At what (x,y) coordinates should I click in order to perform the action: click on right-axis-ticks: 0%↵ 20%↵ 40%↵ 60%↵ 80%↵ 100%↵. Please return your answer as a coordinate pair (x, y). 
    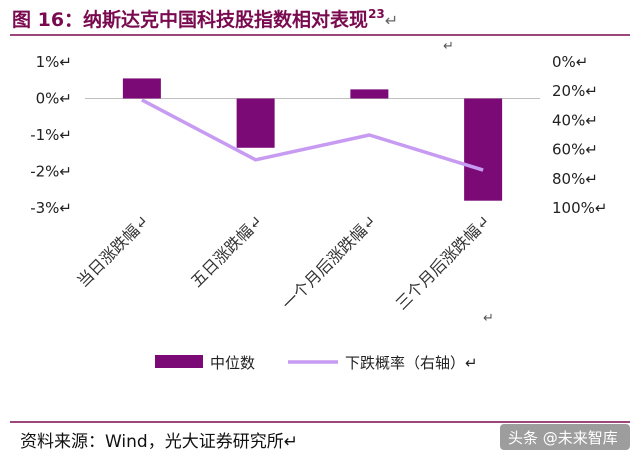
    Looking at the image, I should click on (579, 135).